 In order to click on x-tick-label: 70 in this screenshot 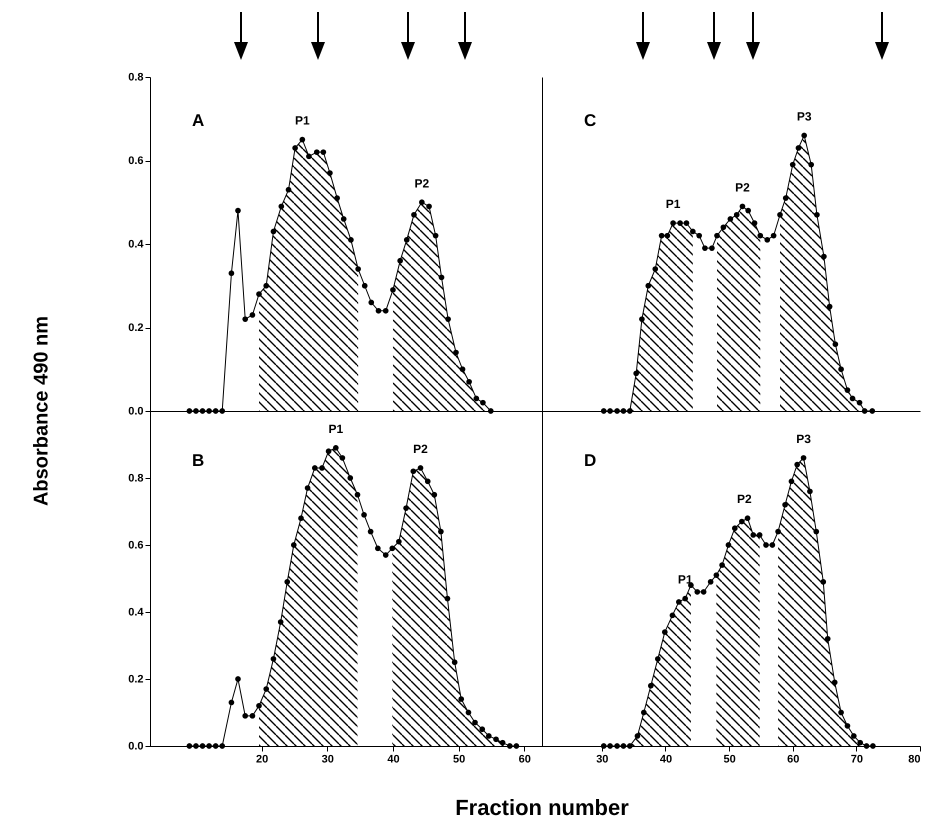, I will do `click(856, 760)`.